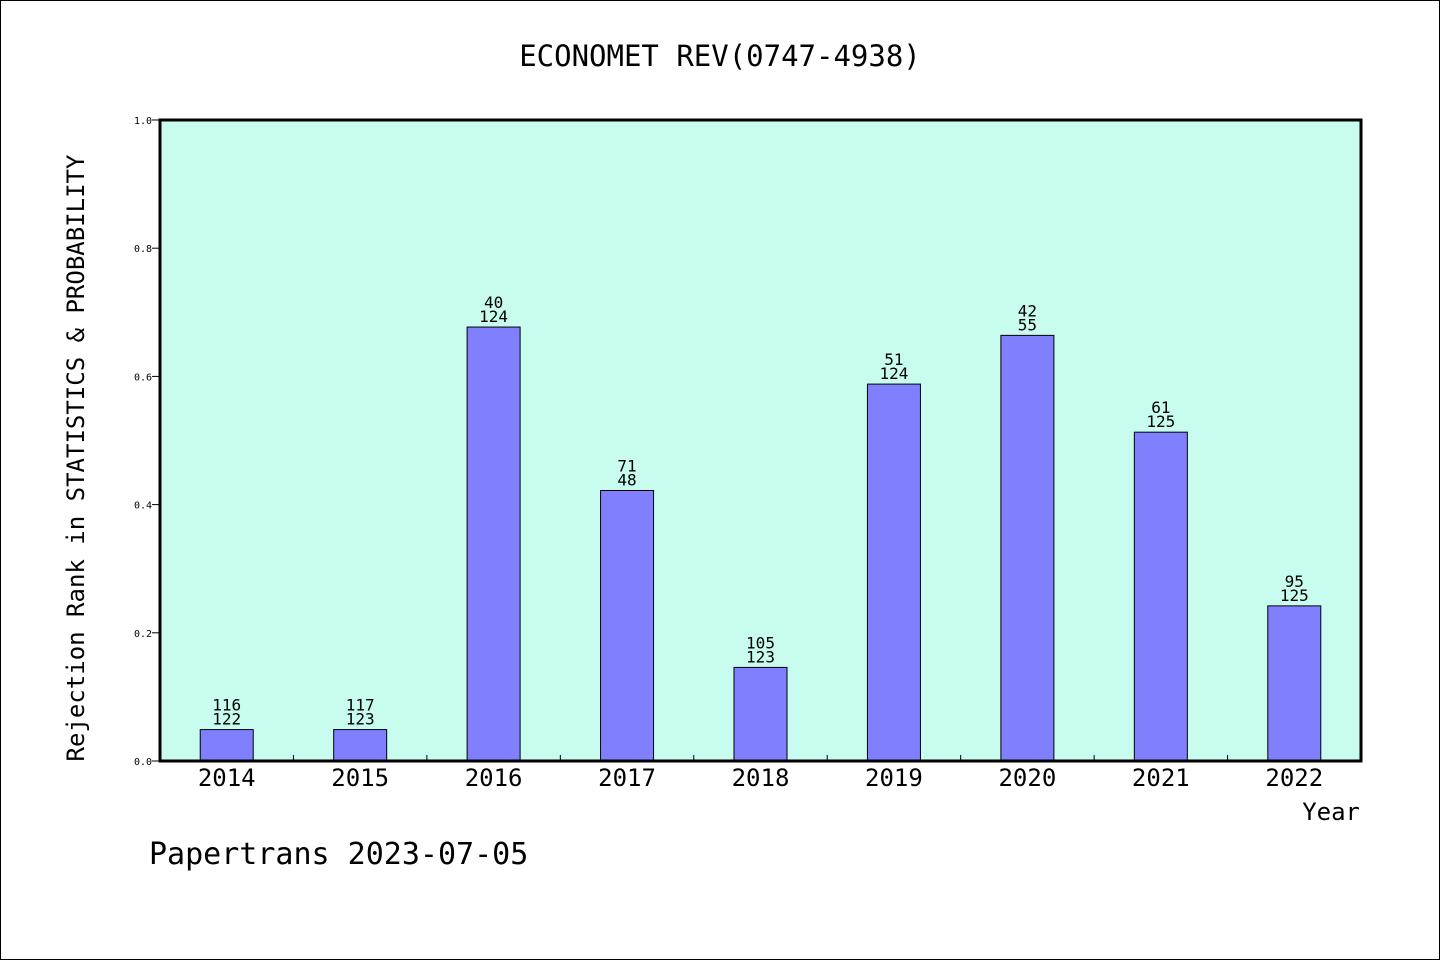 This screenshot has width=1440, height=960. I want to click on bar-label-bottom: 55, so click(1027, 324).